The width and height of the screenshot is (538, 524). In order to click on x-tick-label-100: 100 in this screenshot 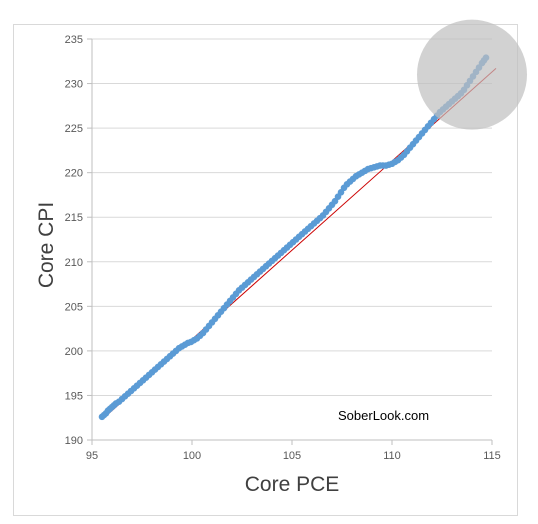, I will do `click(192, 456)`.